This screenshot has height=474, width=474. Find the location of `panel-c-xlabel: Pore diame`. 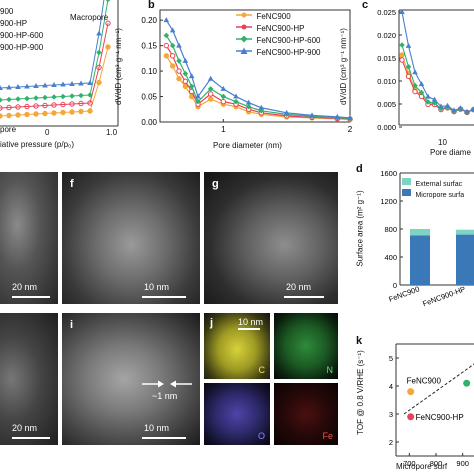

panel-c-xlabel: Pore diame is located at coordinates (450, 152).